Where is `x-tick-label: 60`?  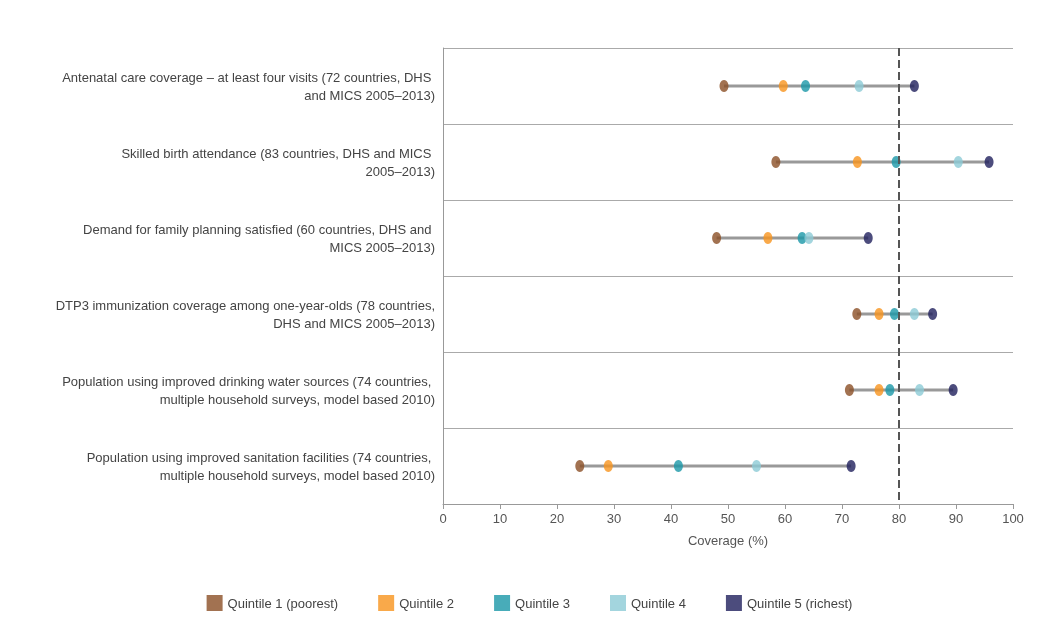
x-tick-label: 60 is located at coordinates (785, 518).